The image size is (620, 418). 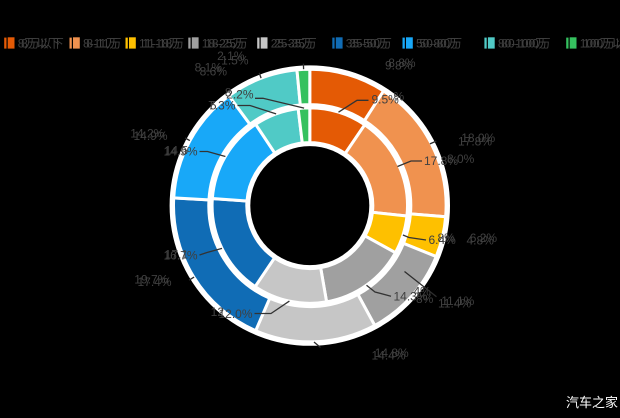 I want to click on svg-text: 8, so click(x=228, y=93).